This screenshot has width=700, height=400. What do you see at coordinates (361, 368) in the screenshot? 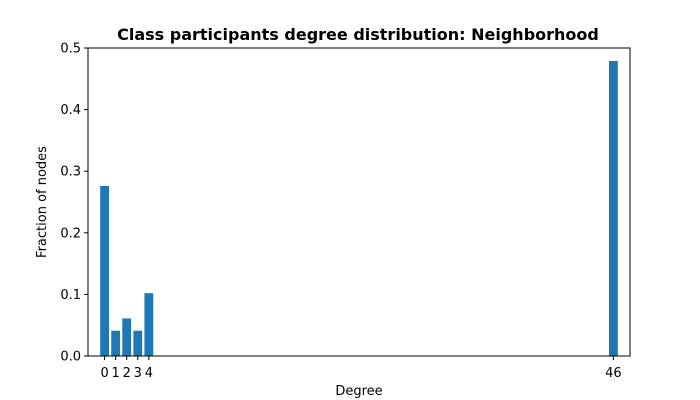
I see `x-axis-ticks: 0 1 2 3 4 46` at bounding box center [361, 368].